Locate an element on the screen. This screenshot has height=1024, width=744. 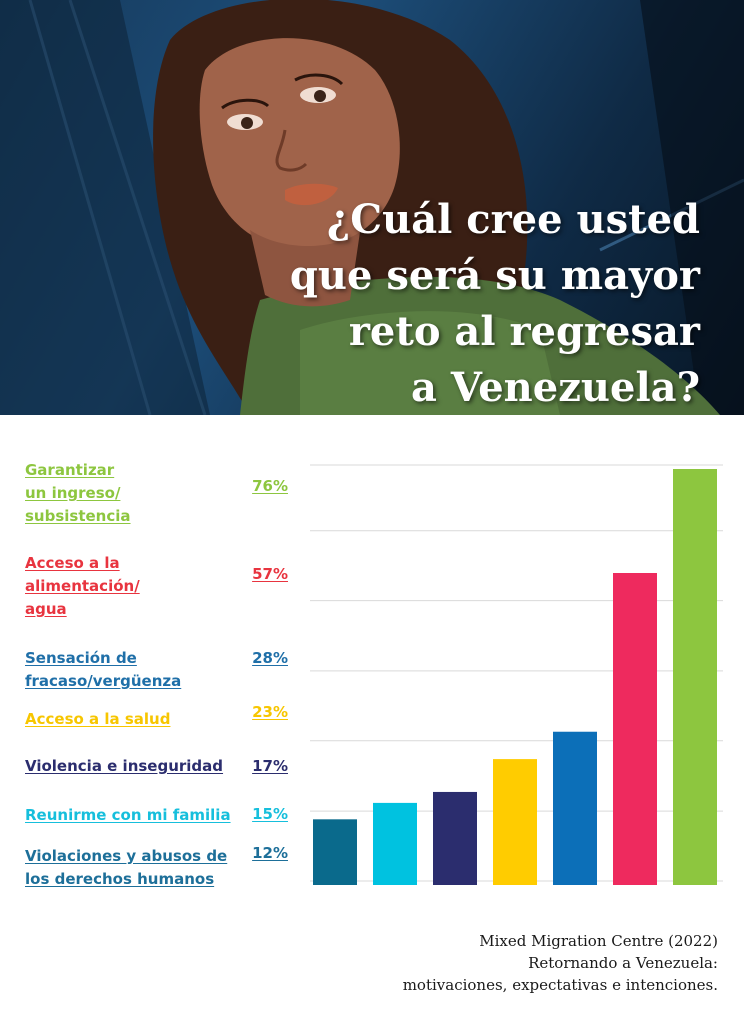
category-label-line: Acceso a la salud is located at coordinates (98, 719).